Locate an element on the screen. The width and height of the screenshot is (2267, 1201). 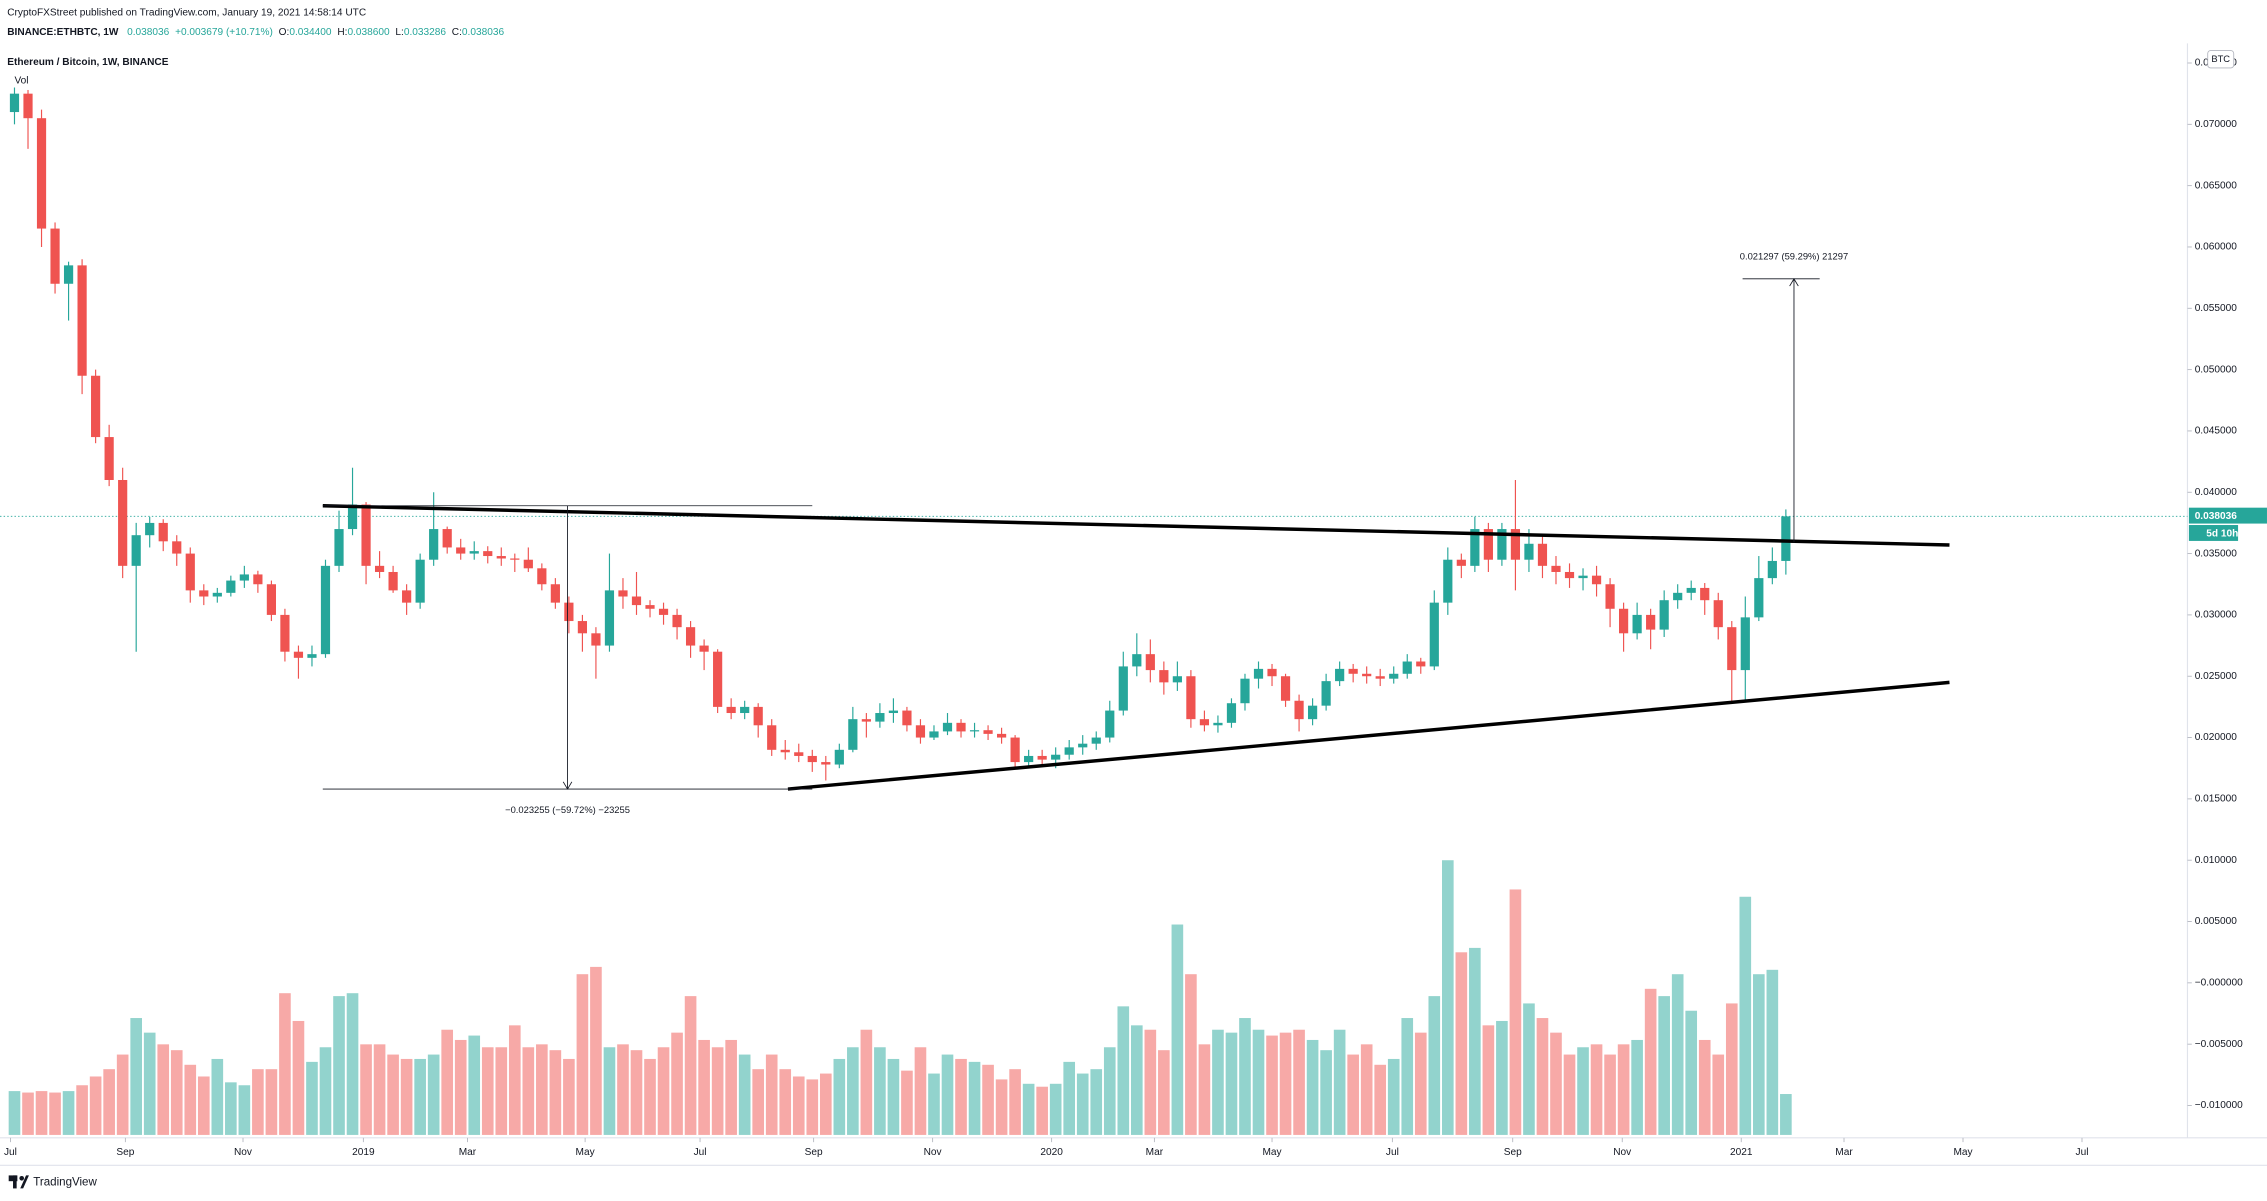
symbol: BINANCE:ETHBTC, 1W is located at coordinates (63, 31).